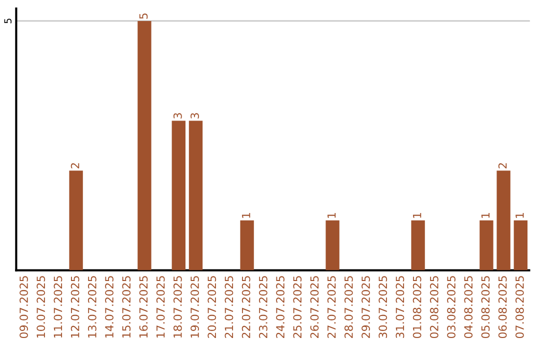 The width and height of the screenshot is (540, 340). I want to click on x-tick-label: 15.07.2025, so click(126, 307).